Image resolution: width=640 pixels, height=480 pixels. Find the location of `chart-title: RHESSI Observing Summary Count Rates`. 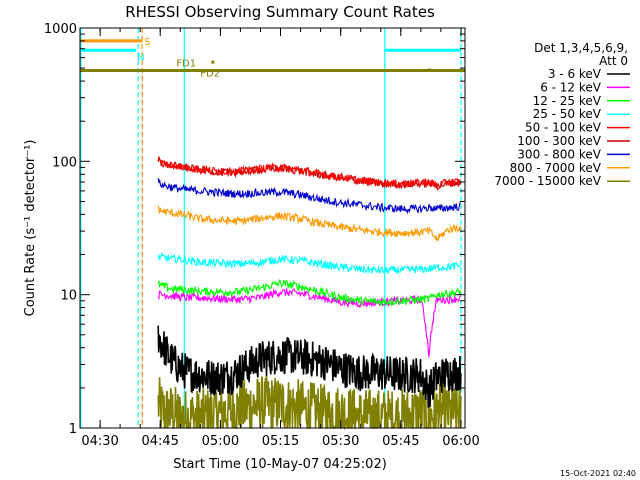

chart-title: RHESSI Observing Summary Count Rates is located at coordinates (280, 12).